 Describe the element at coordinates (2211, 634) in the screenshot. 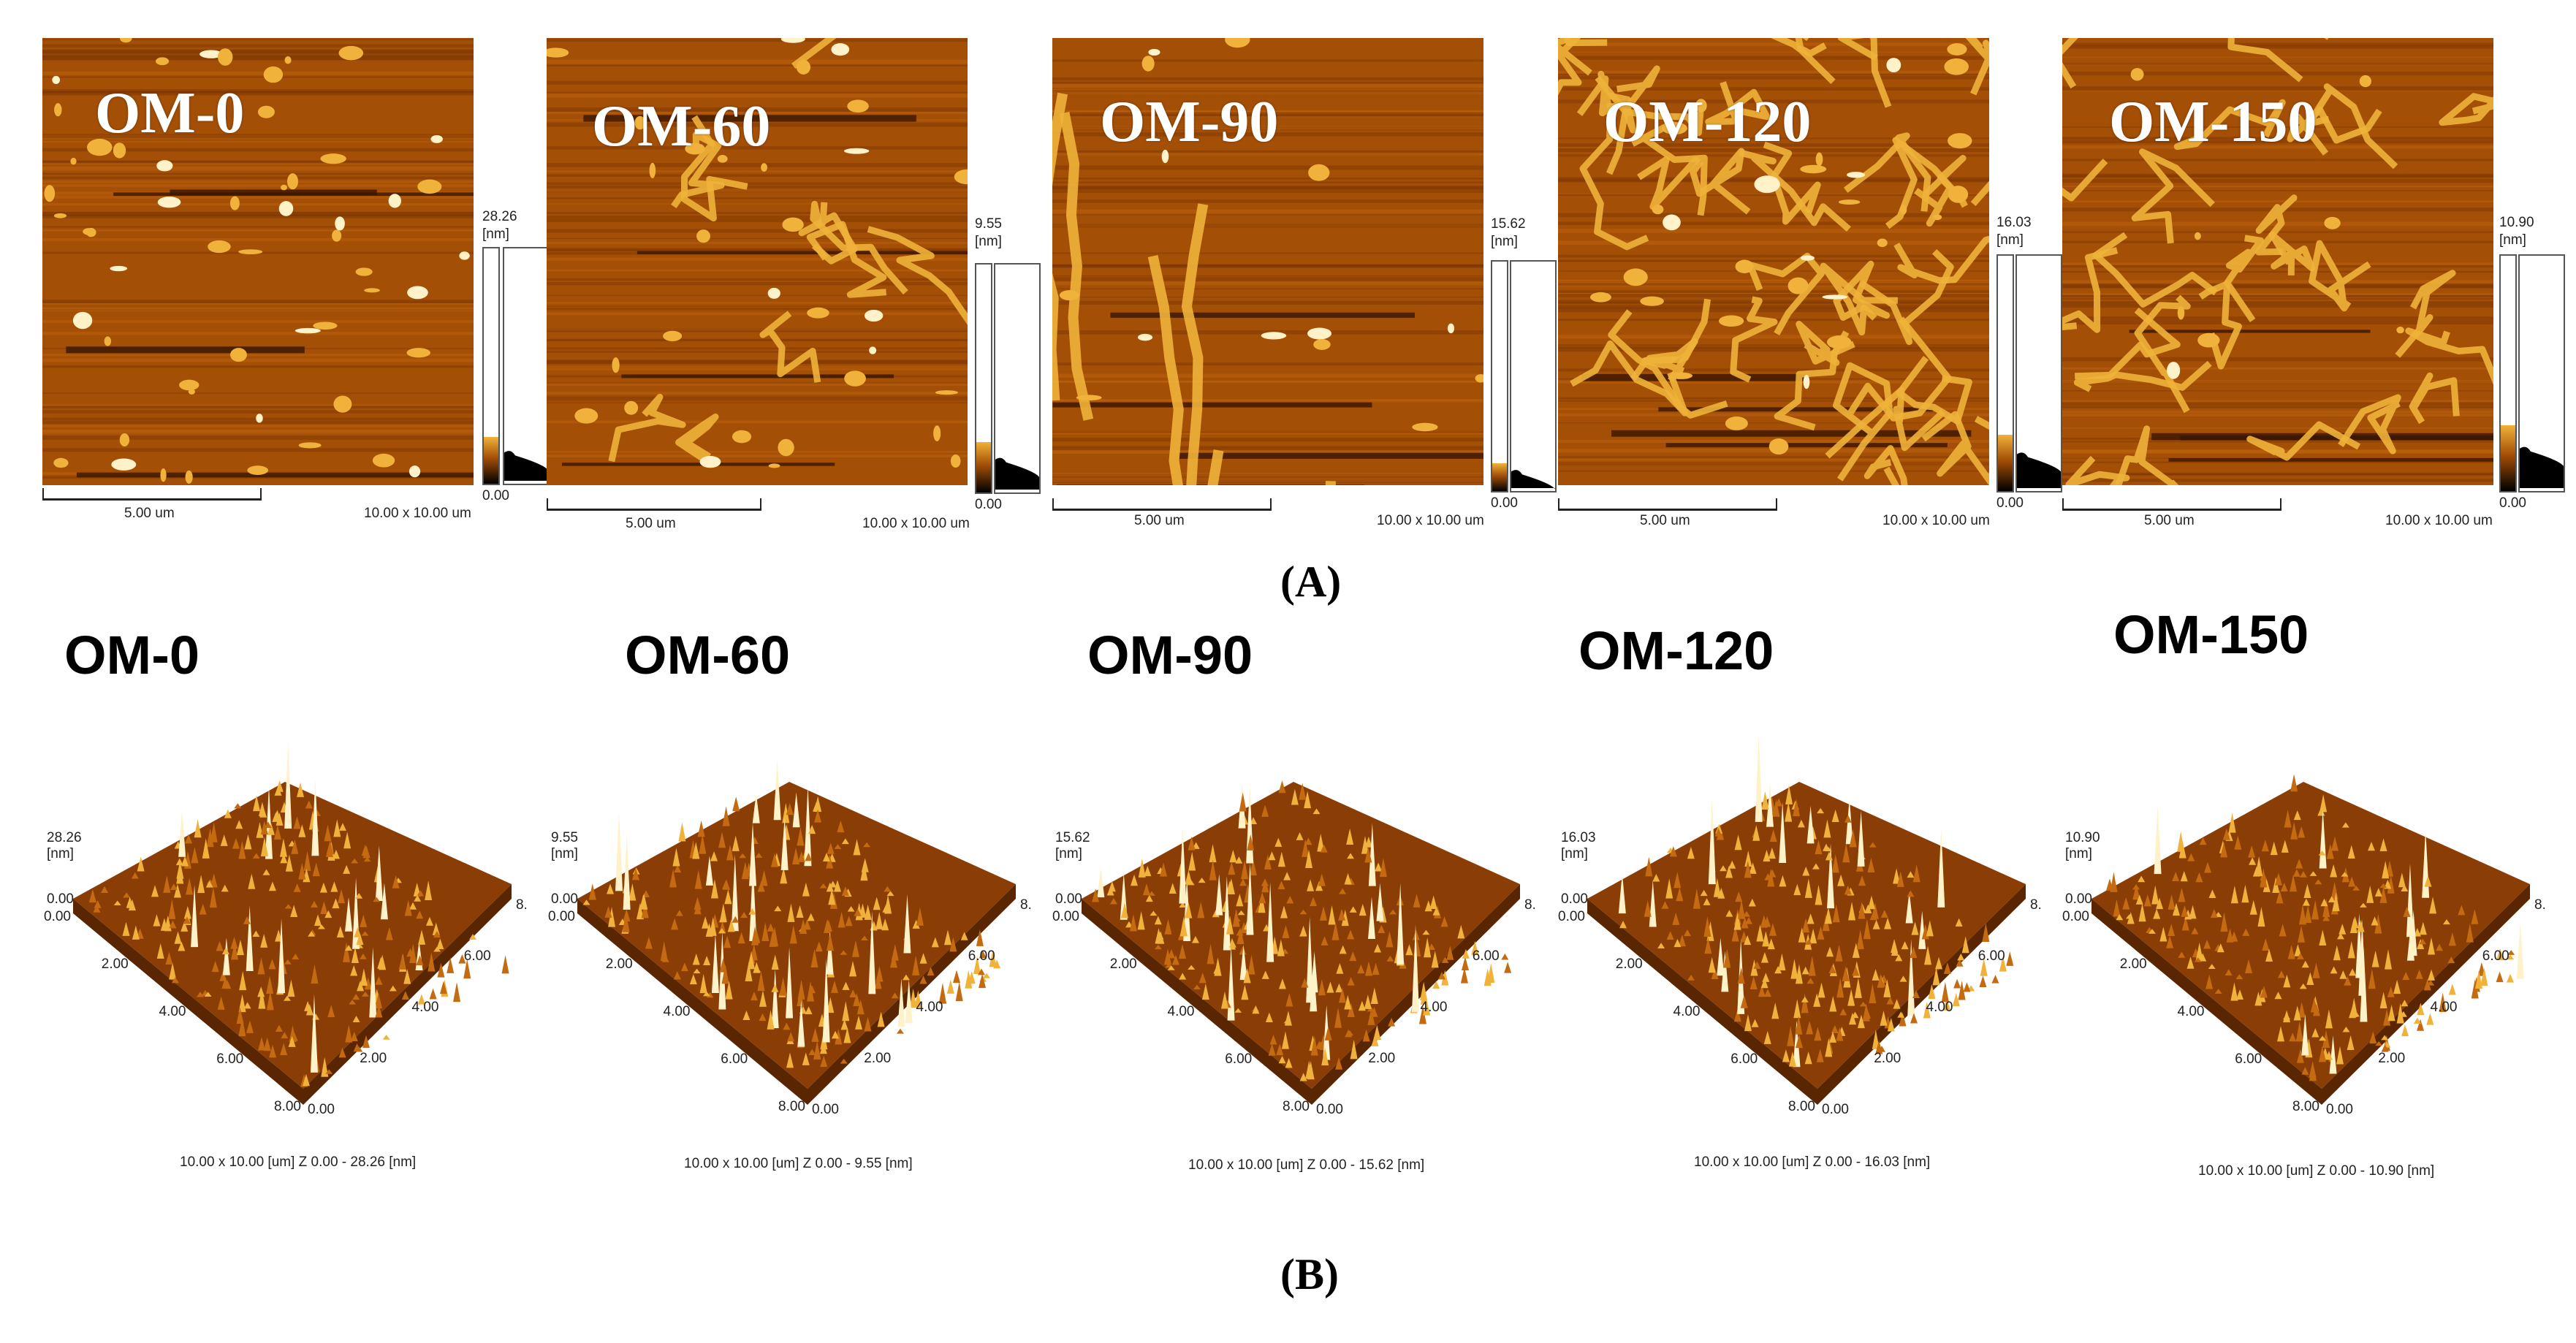

I see `sample-label-3d: OM-150` at that location.